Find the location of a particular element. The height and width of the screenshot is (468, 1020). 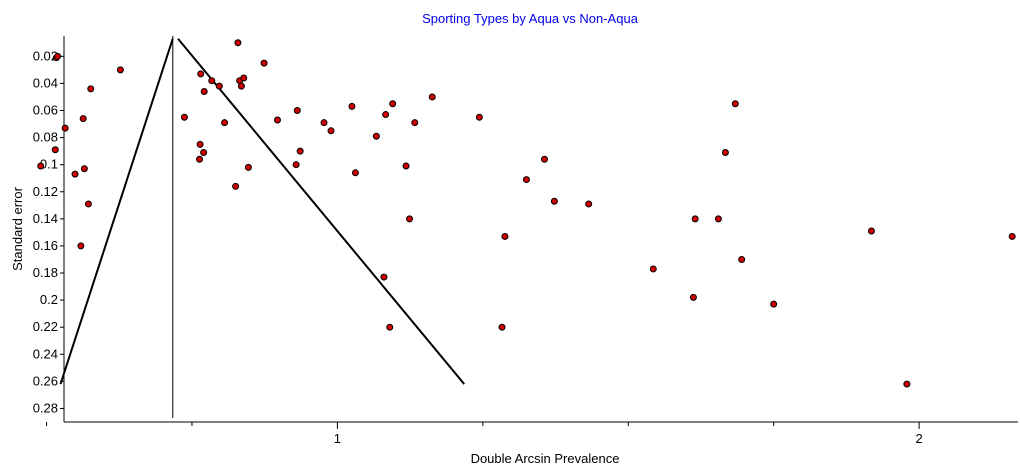

y-tick-label: 0.24 is located at coordinates (45, 353).